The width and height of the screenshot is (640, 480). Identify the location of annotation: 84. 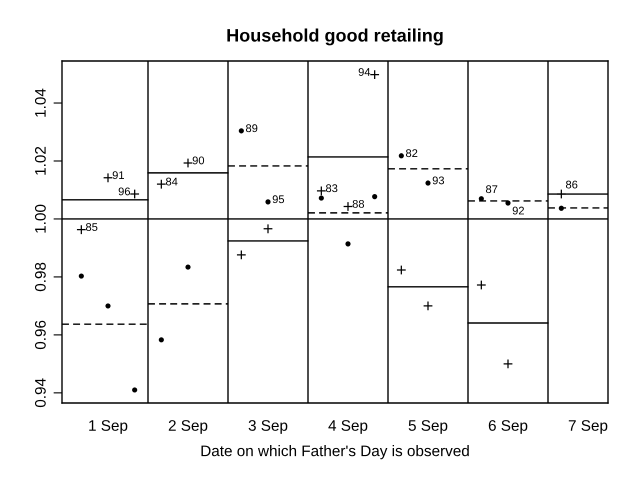
(172, 182).